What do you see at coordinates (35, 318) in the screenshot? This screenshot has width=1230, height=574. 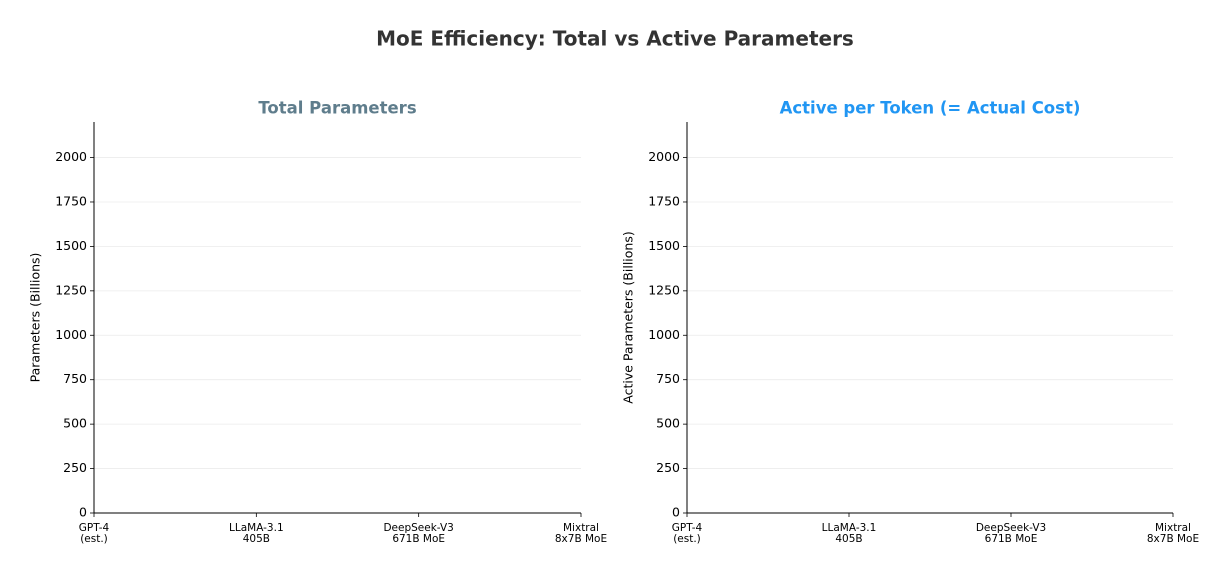 I see `y-axis-label: Parameters (Billions)` at bounding box center [35, 318].